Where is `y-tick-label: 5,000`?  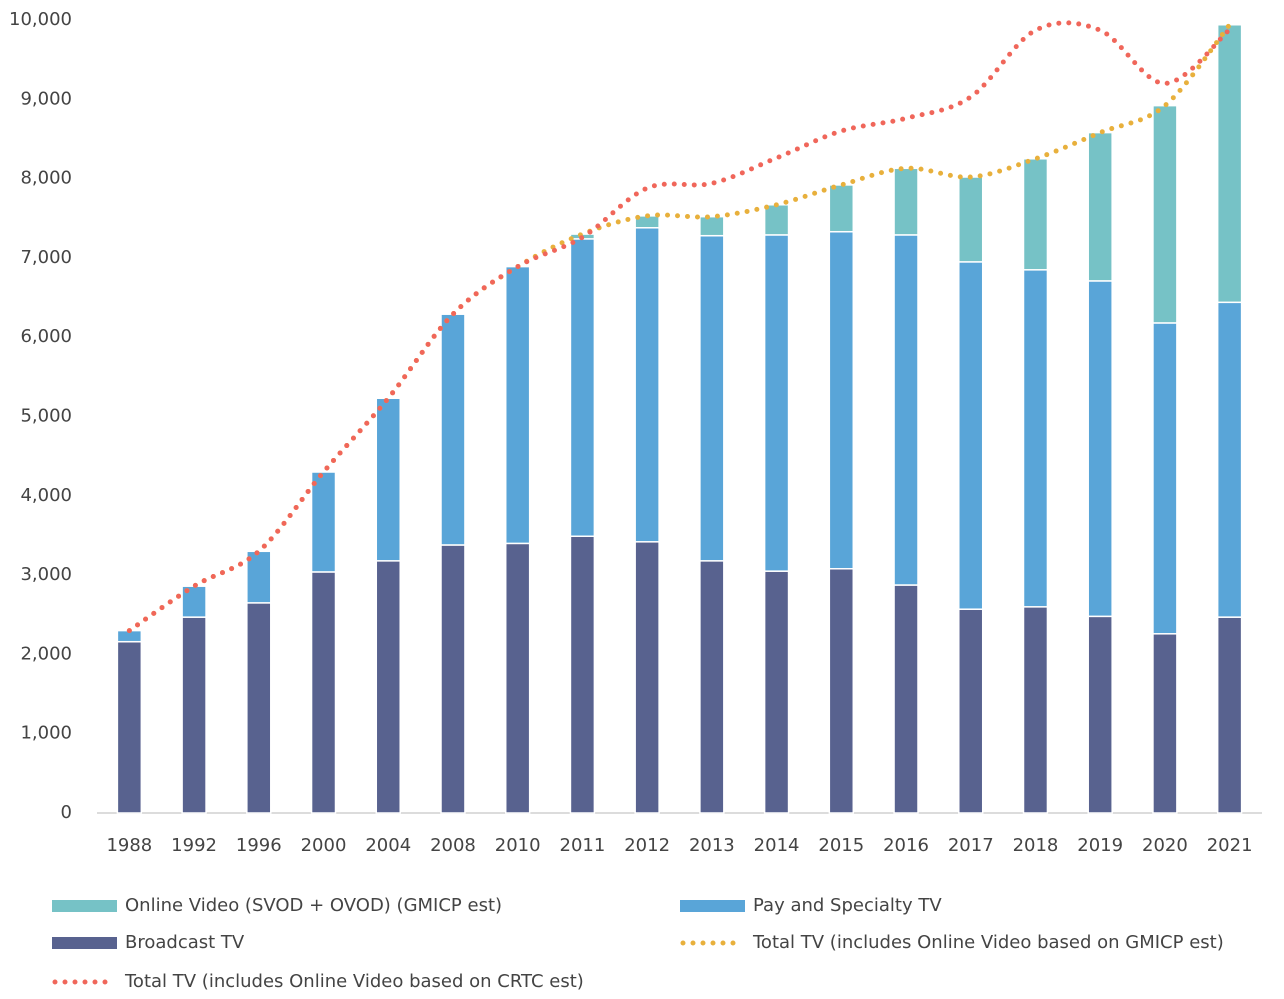 y-tick-label: 5,000 is located at coordinates (46, 416).